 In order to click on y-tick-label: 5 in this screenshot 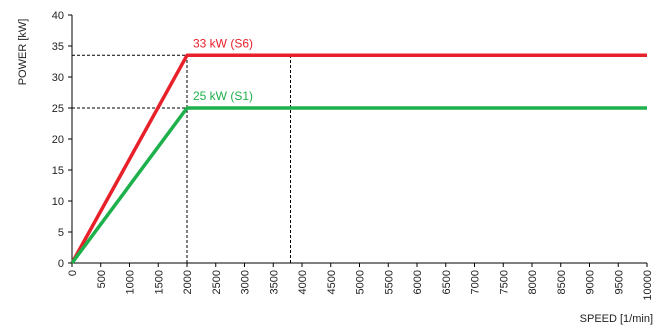, I will do `click(61, 233)`.